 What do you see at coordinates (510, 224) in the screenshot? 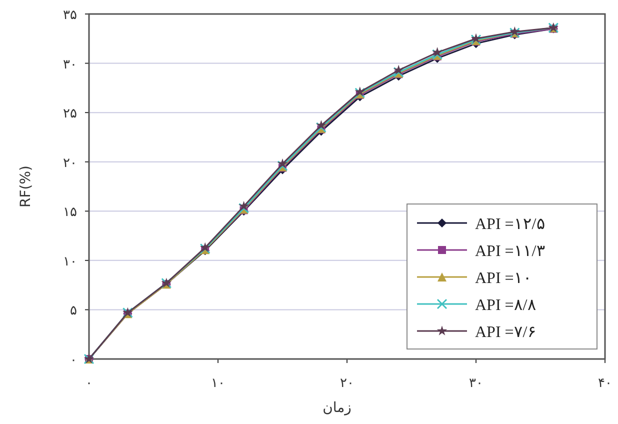
I see `legend-label: API =۱۲/۵` at bounding box center [510, 224].